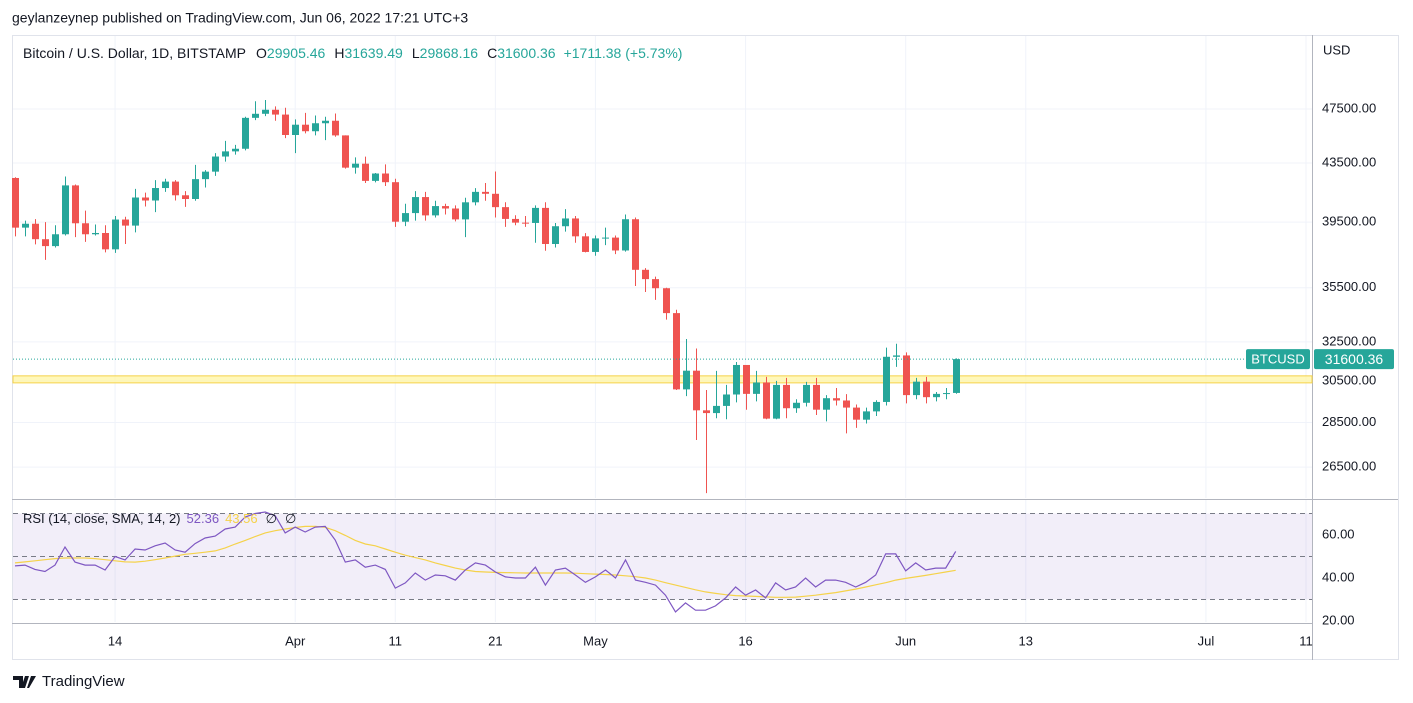  Describe the element at coordinates (1338, 576) in the screenshot. I see `rsi-tick-label: 40.00` at that location.